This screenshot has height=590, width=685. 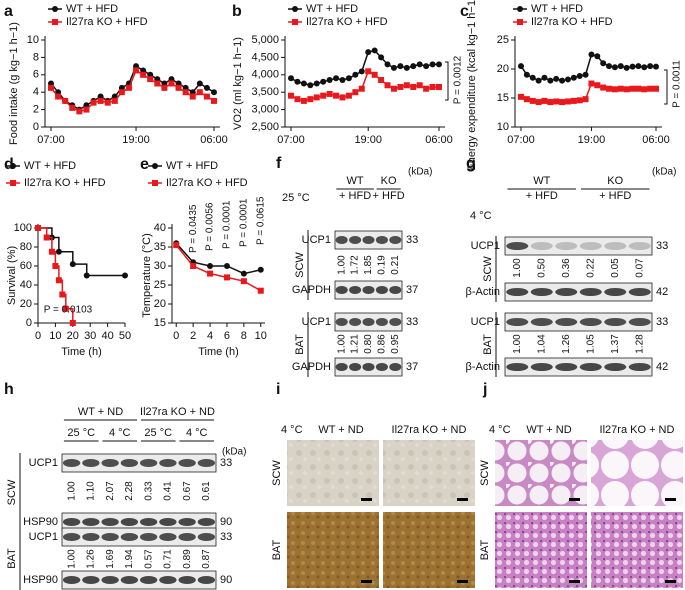 I want to click on quantification: 1.05, so click(x=590, y=344).